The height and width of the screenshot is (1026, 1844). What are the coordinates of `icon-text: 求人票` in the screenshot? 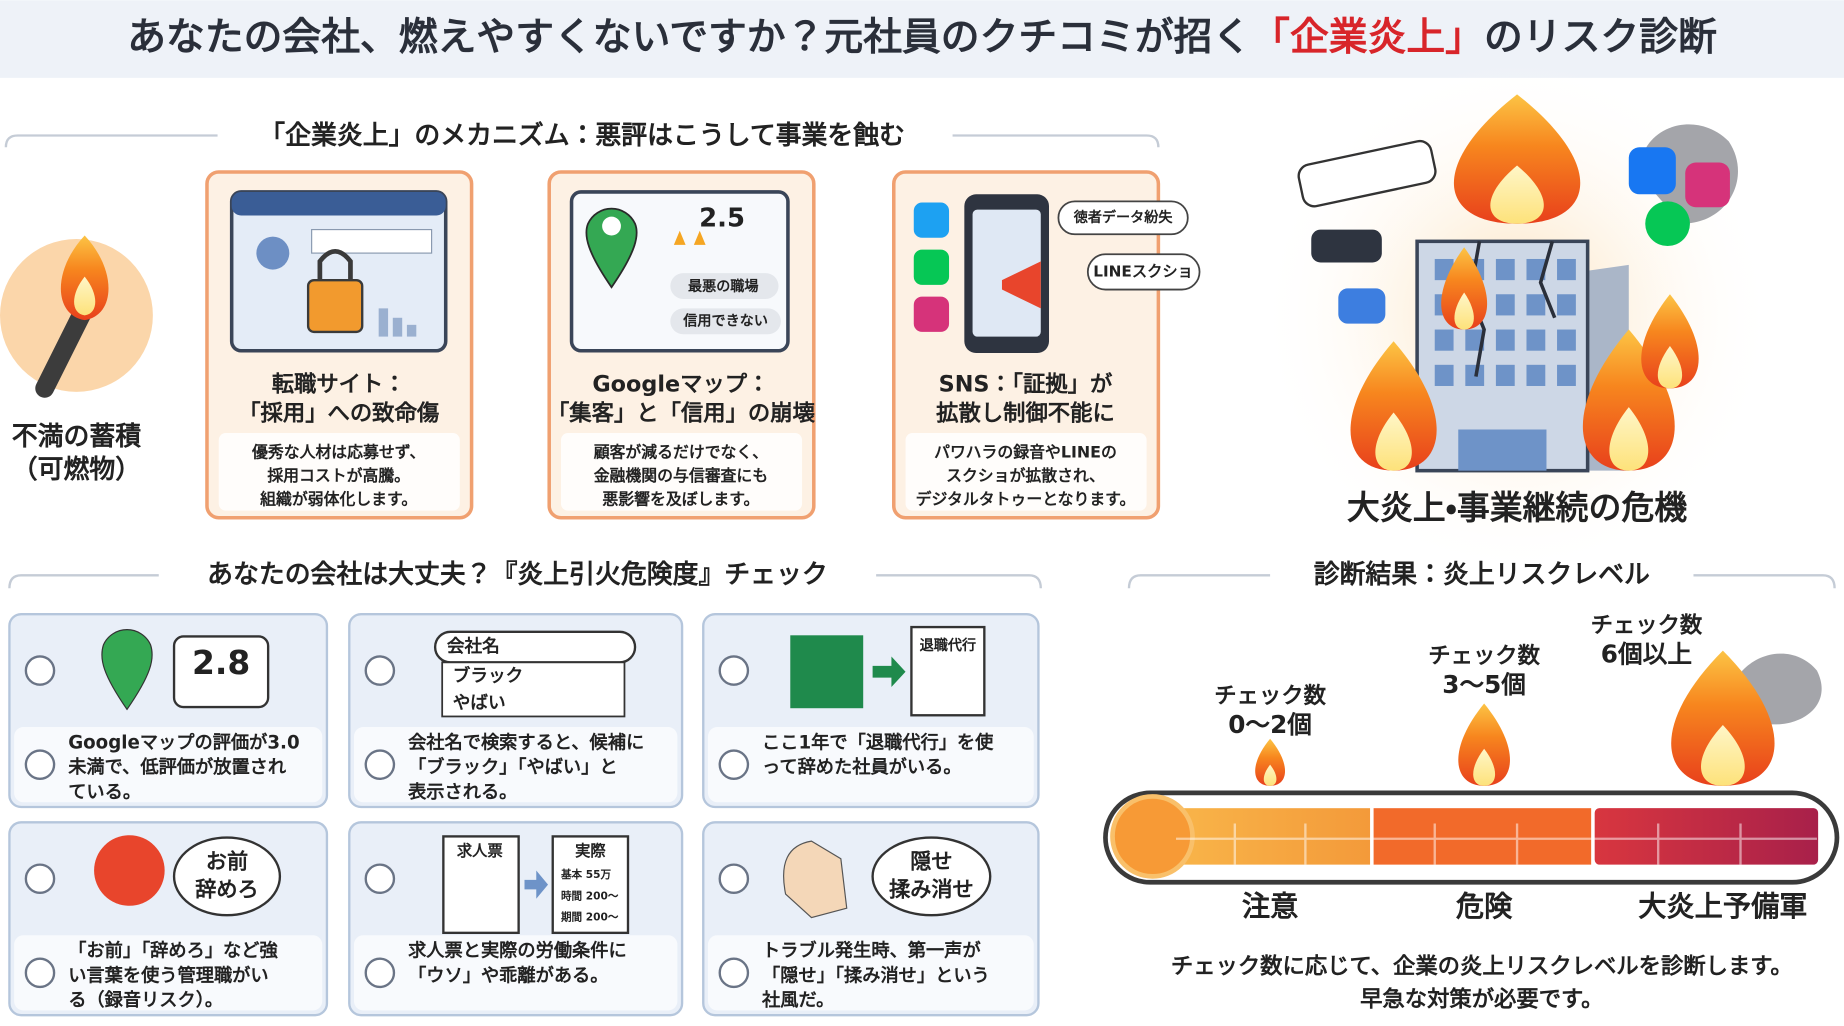 It's located at (480, 851).